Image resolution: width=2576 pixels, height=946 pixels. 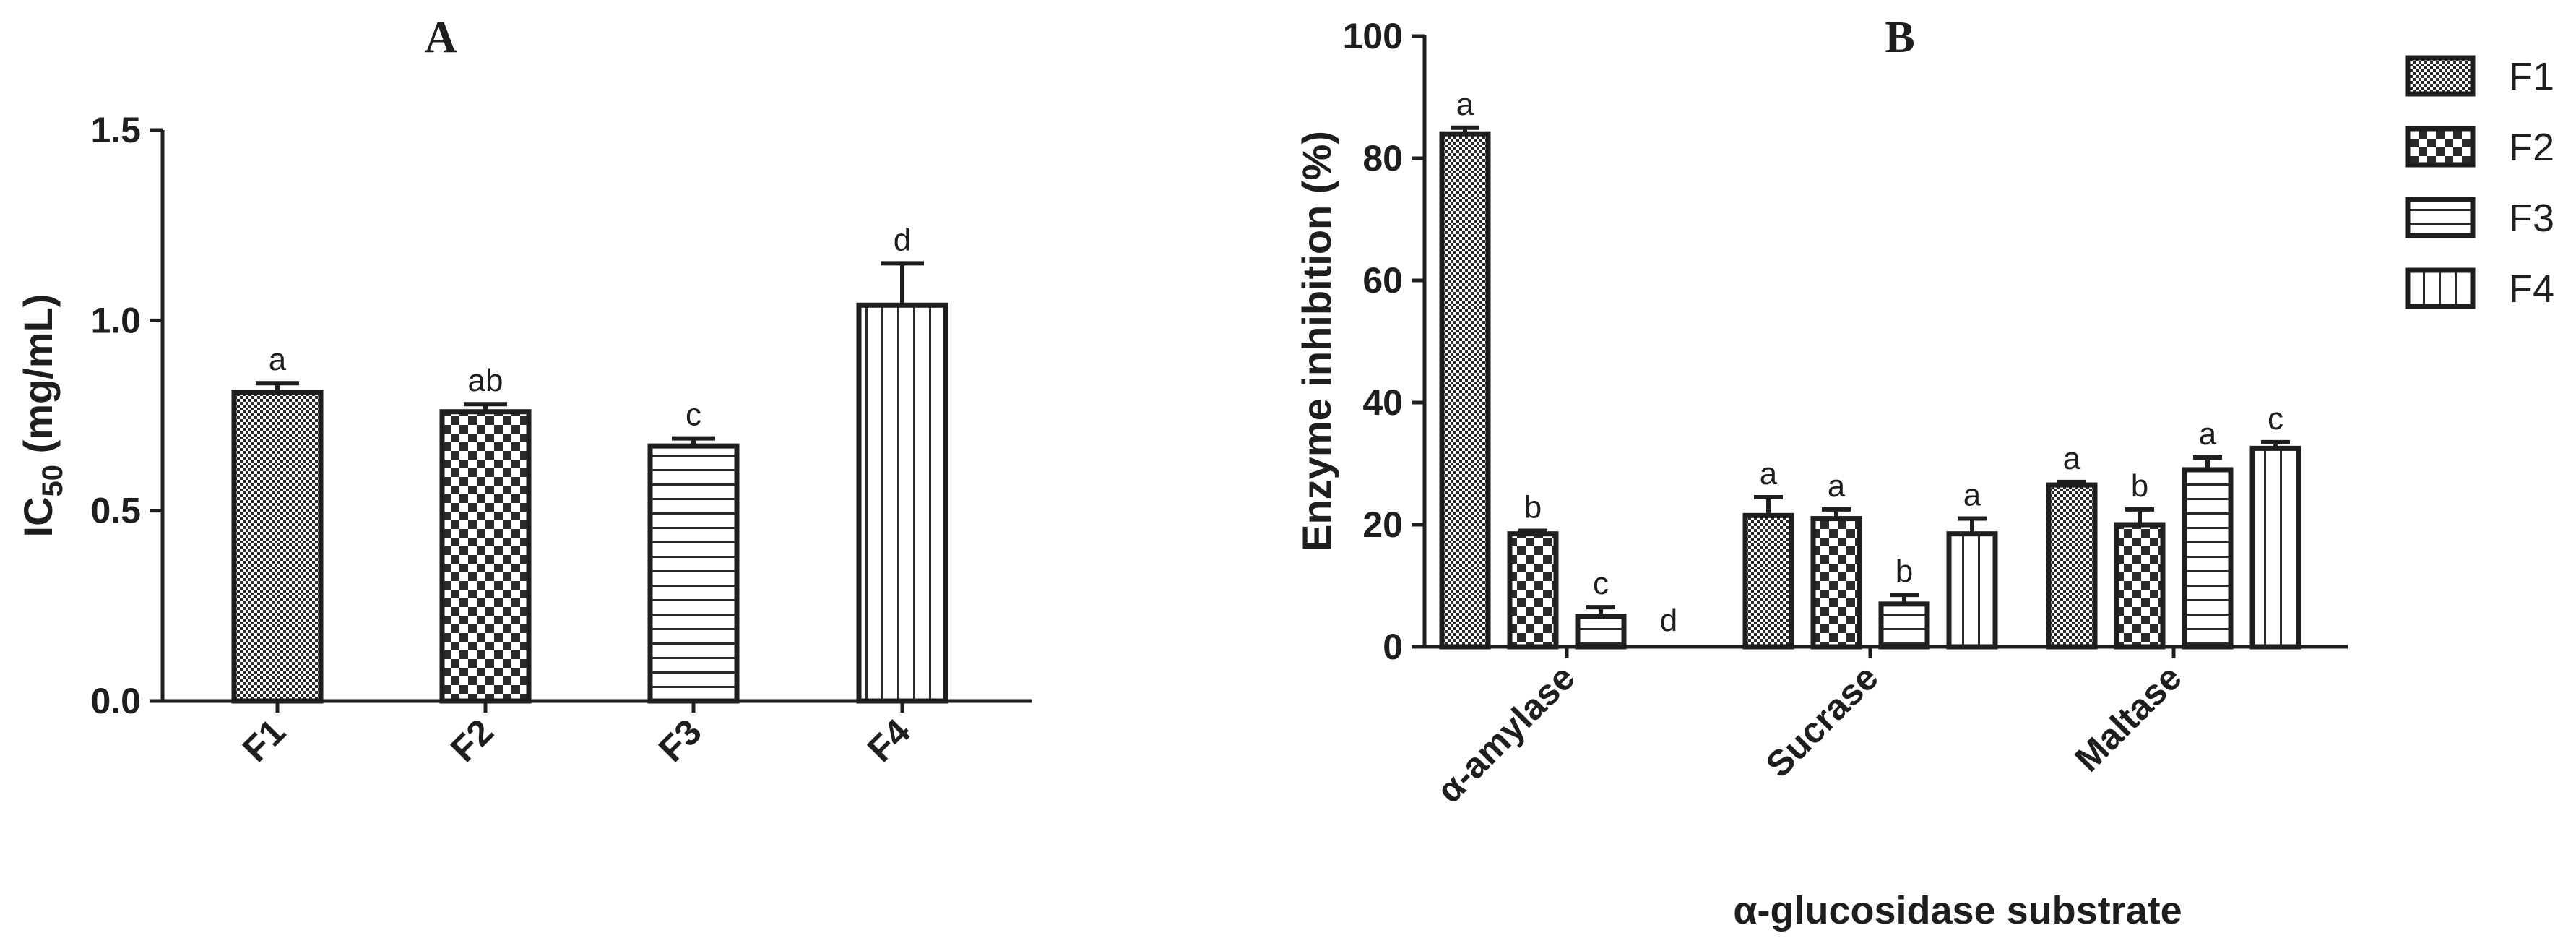 What do you see at coordinates (576, 735) in the screenshot?
I see `panel-a-x-ticks: F1 F2 F3 F4` at bounding box center [576, 735].